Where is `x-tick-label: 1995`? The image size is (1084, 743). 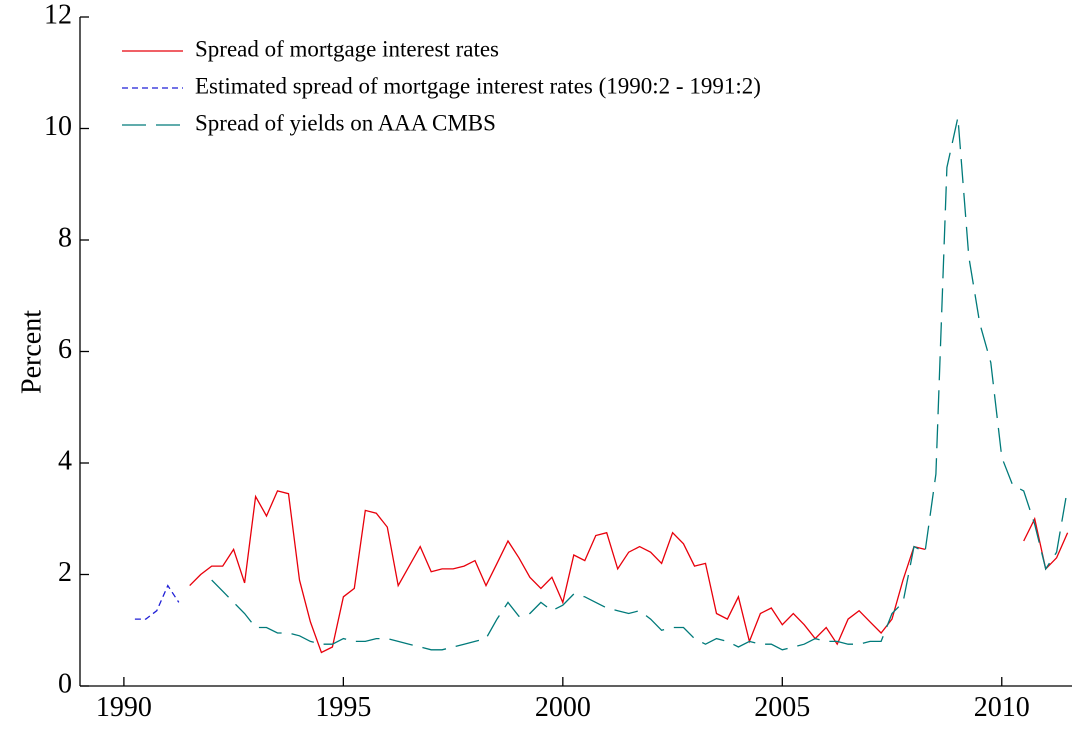
x-tick-label: 1995 is located at coordinates (343, 707).